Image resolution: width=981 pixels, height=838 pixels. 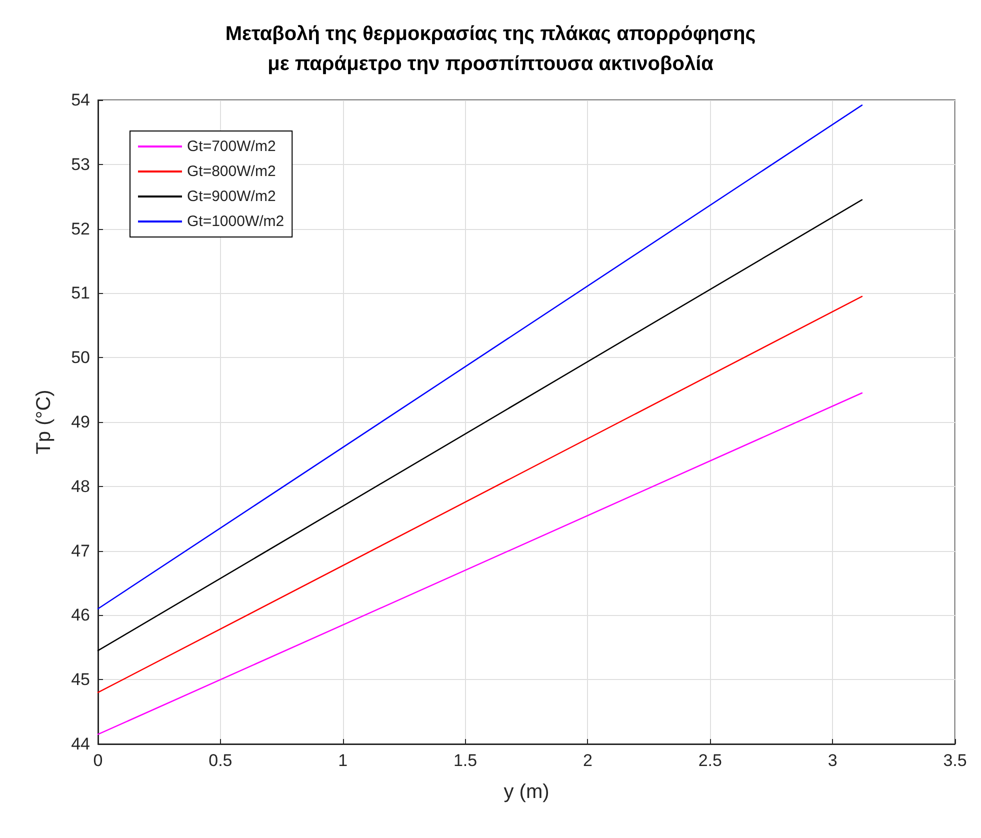 I want to click on legend-label: Gt=700W/m2, so click(x=231, y=146).